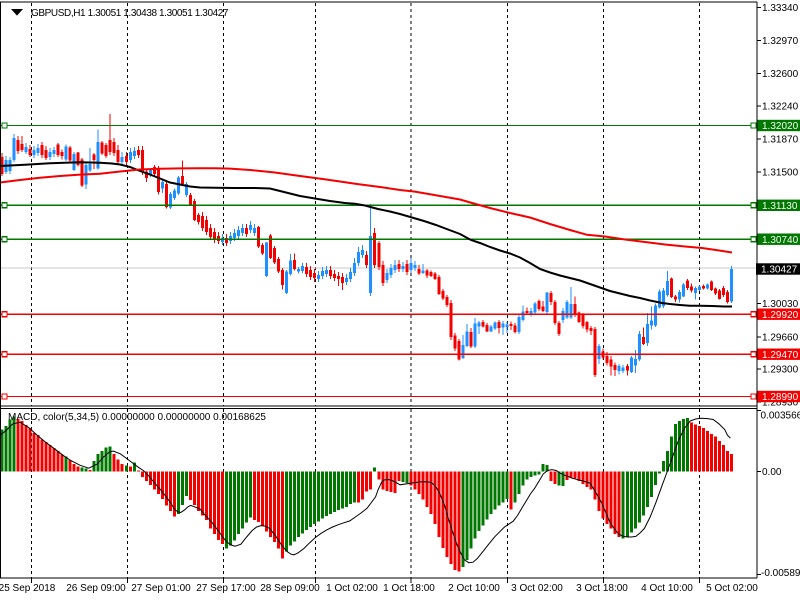  What do you see at coordinates (780, 126) in the screenshot?
I see `svg-text: 1.32020` at bounding box center [780, 126].